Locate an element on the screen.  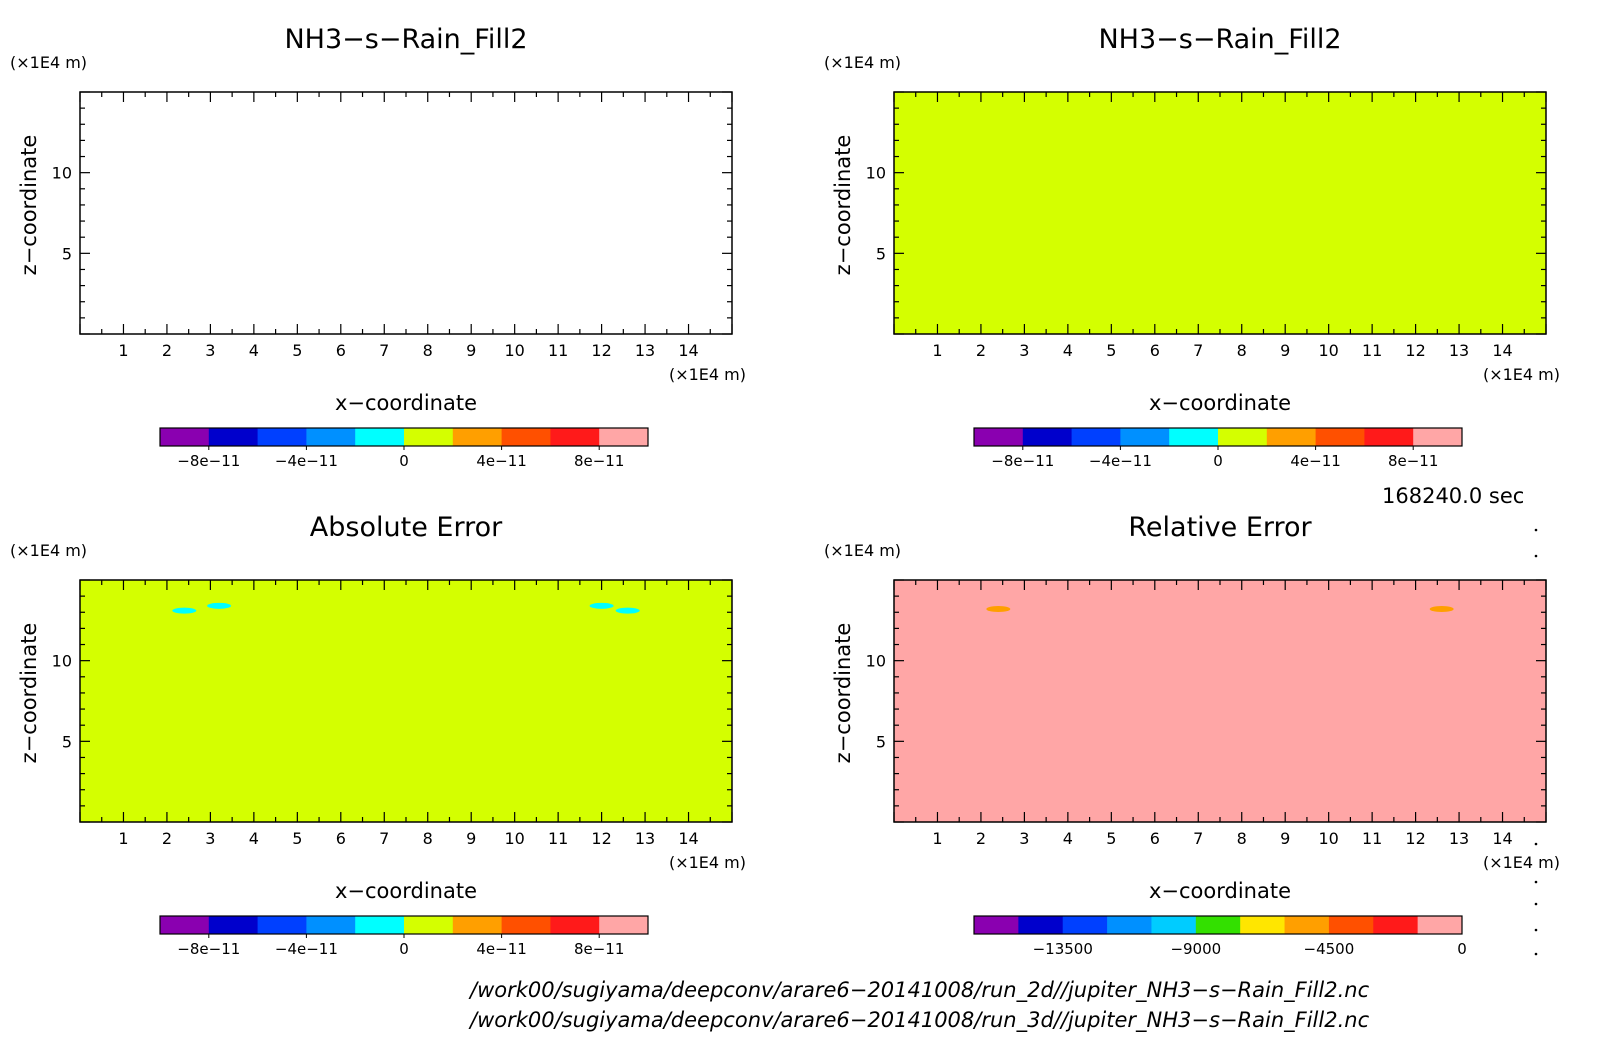
panel-title: Relative Error is located at coordinates (1220, 527).